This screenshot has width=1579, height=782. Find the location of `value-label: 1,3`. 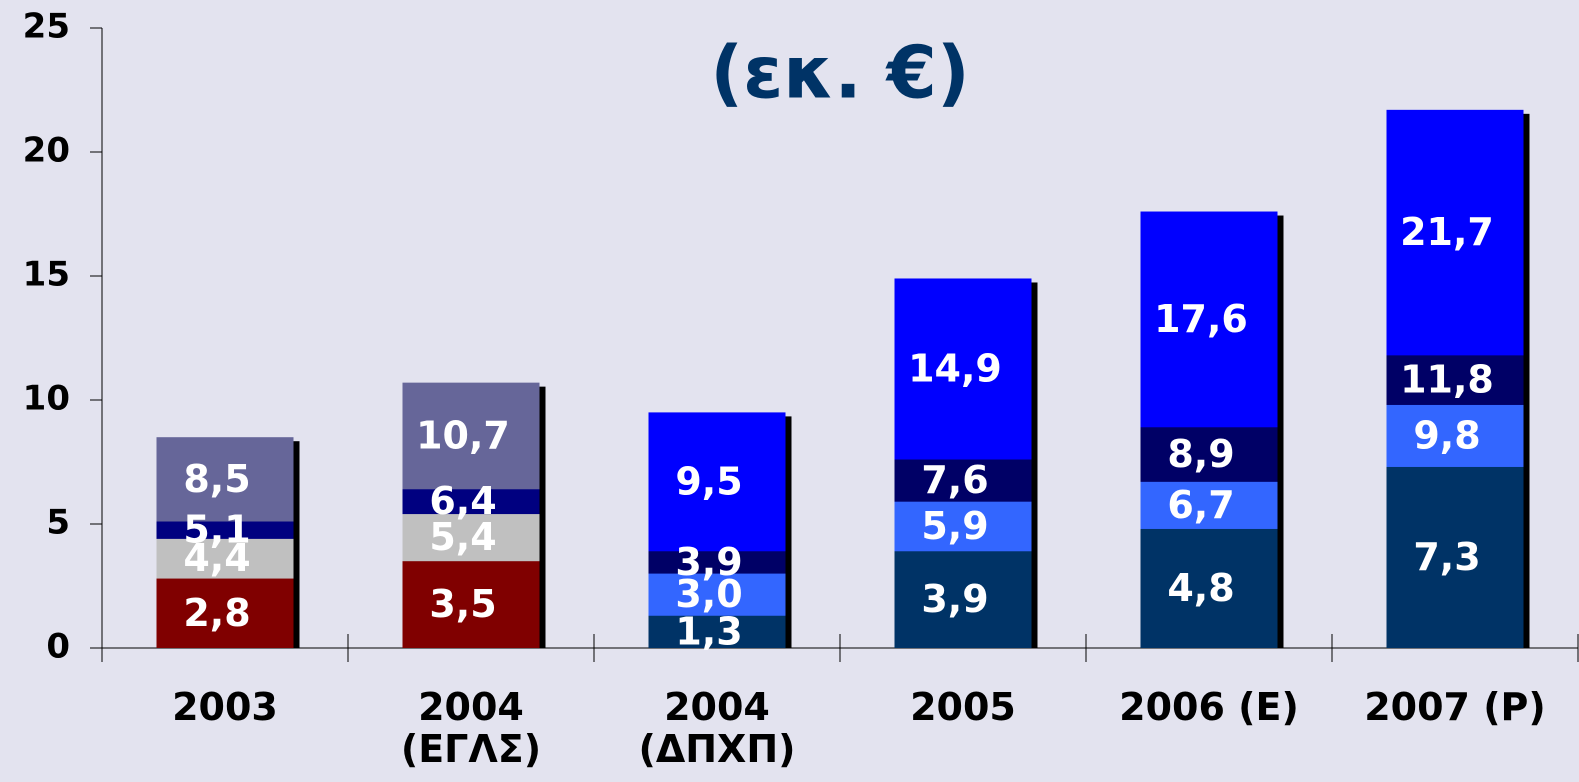

value-label: 1,3 is located at coordinates (708, 631).